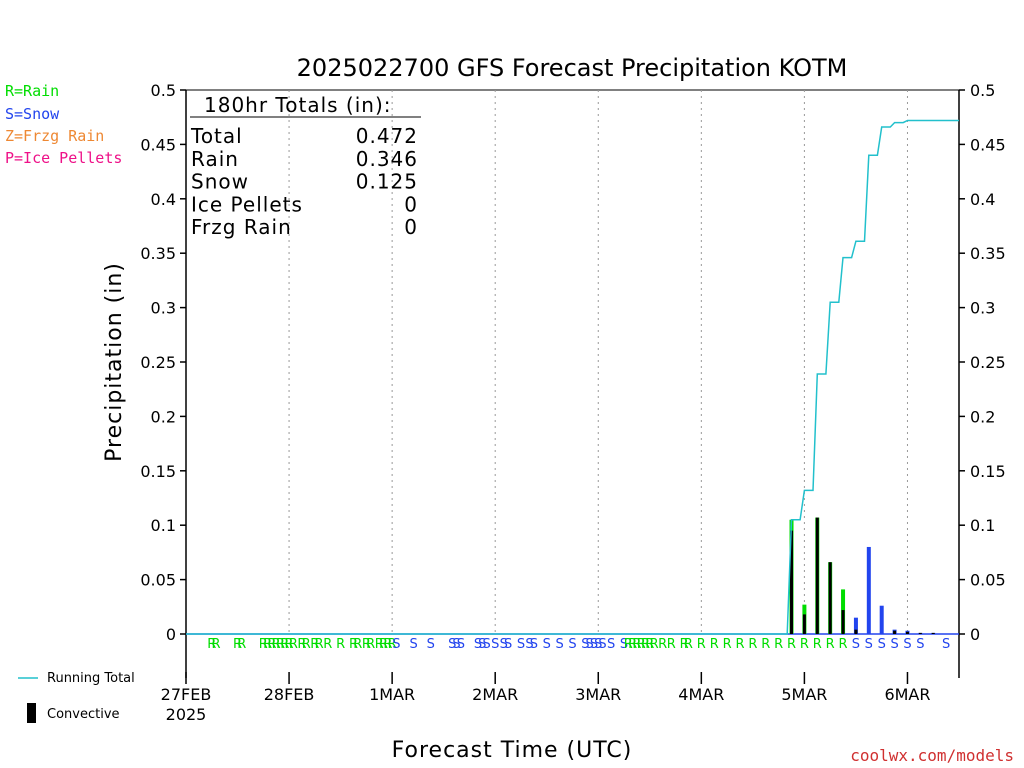 This screenshot has width=1024, height=768. I want to click on y-tick-label-right: 0.35, so click(988, 253).